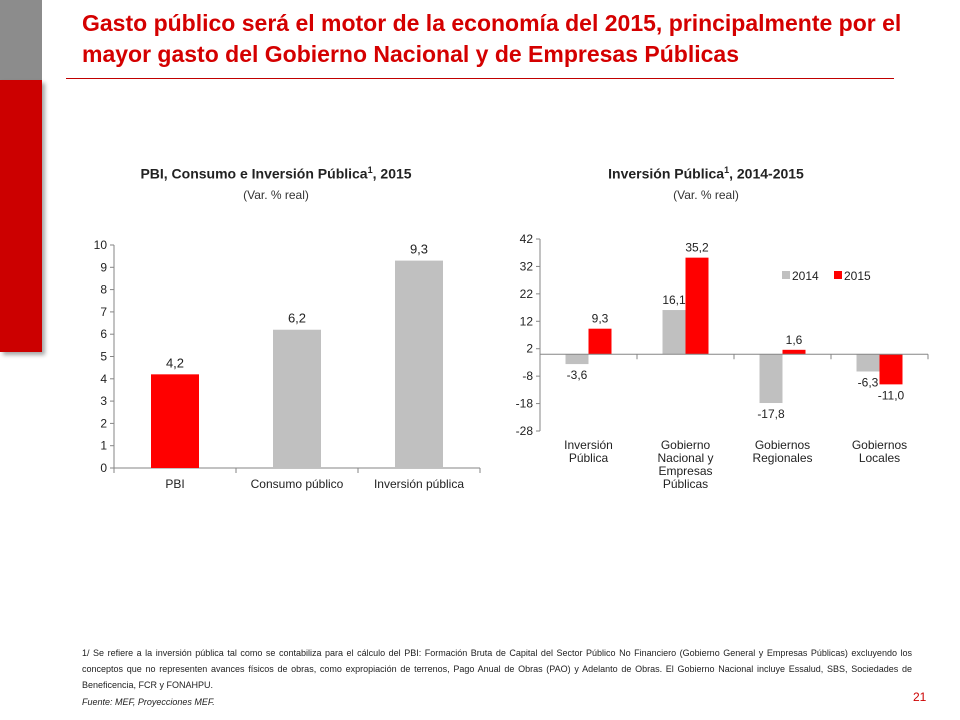 The width and height of the screenshot is (960, 720). What do you see at coordinates (175, 362) in the screenshot?
I see `data-label: 4,2` at bounding box center [175, 362].